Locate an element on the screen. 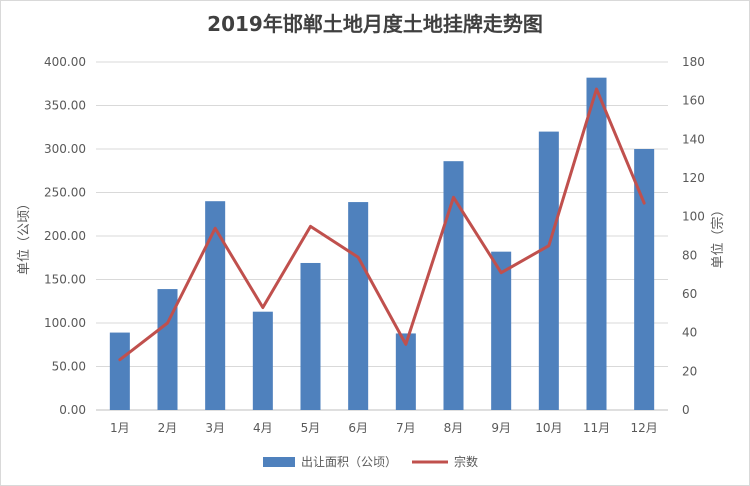  x-axis-ticks: 1月 2月 3月 4月 5月 6月 7月 8月 9月 10月 11月 12月 is located at coordinates (384, 428).